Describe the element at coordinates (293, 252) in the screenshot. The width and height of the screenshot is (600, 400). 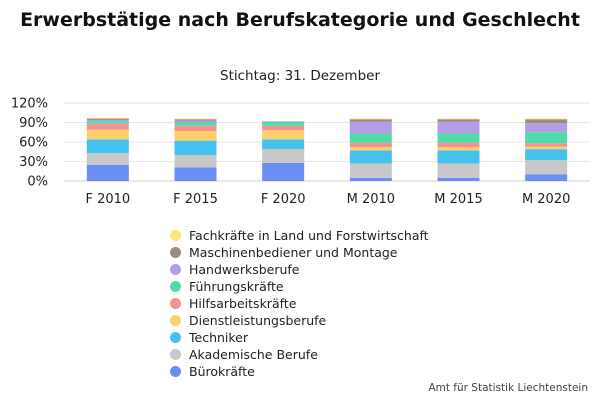
I see `legend-label: Maschinenbediener und Montage` at that location.